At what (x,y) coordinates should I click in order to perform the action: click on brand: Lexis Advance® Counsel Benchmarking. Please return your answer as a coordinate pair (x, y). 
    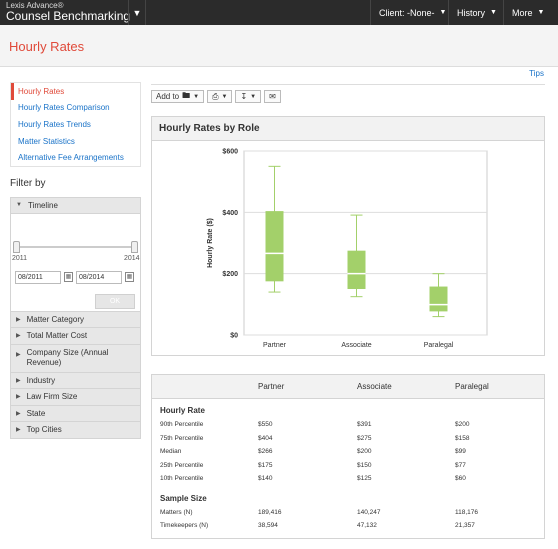
    Looking at the image, I should click on (68, 12).